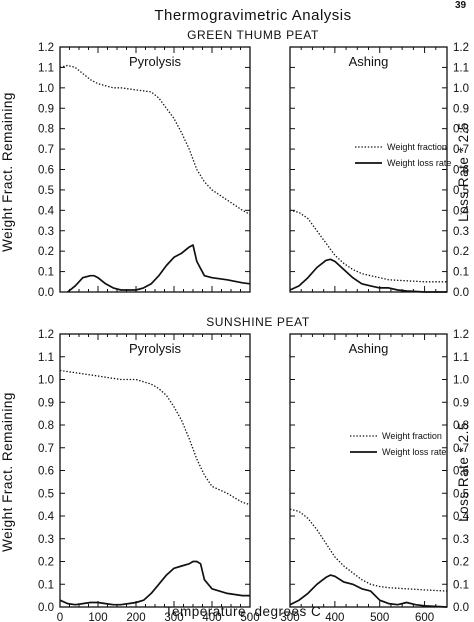 Image resolution: width=474 pixels, height=622 pixels. Describe the element at coordinates (252, 15) in the screenshot. I see `figure-title: Thermogravimetric Analysis` at that location.